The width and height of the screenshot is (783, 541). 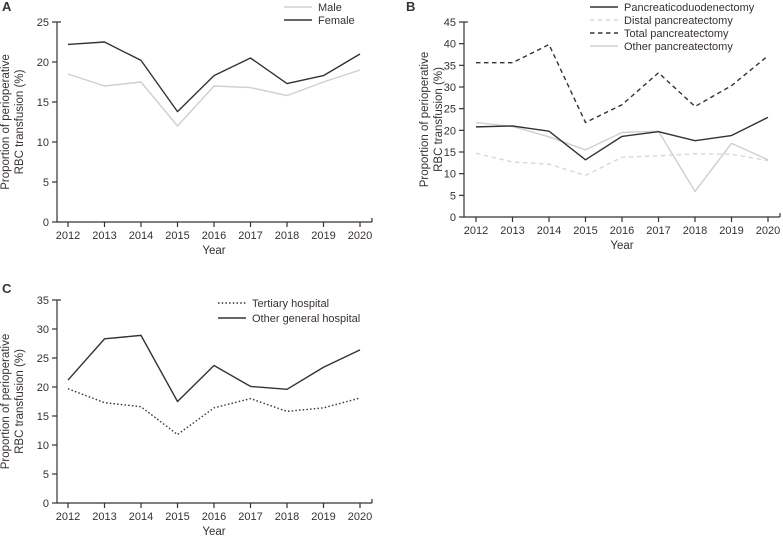 What do you see at coordinates (7, 7) in the screenshot?
I see `panel-a-label: A` at bounding box center [7, 7].